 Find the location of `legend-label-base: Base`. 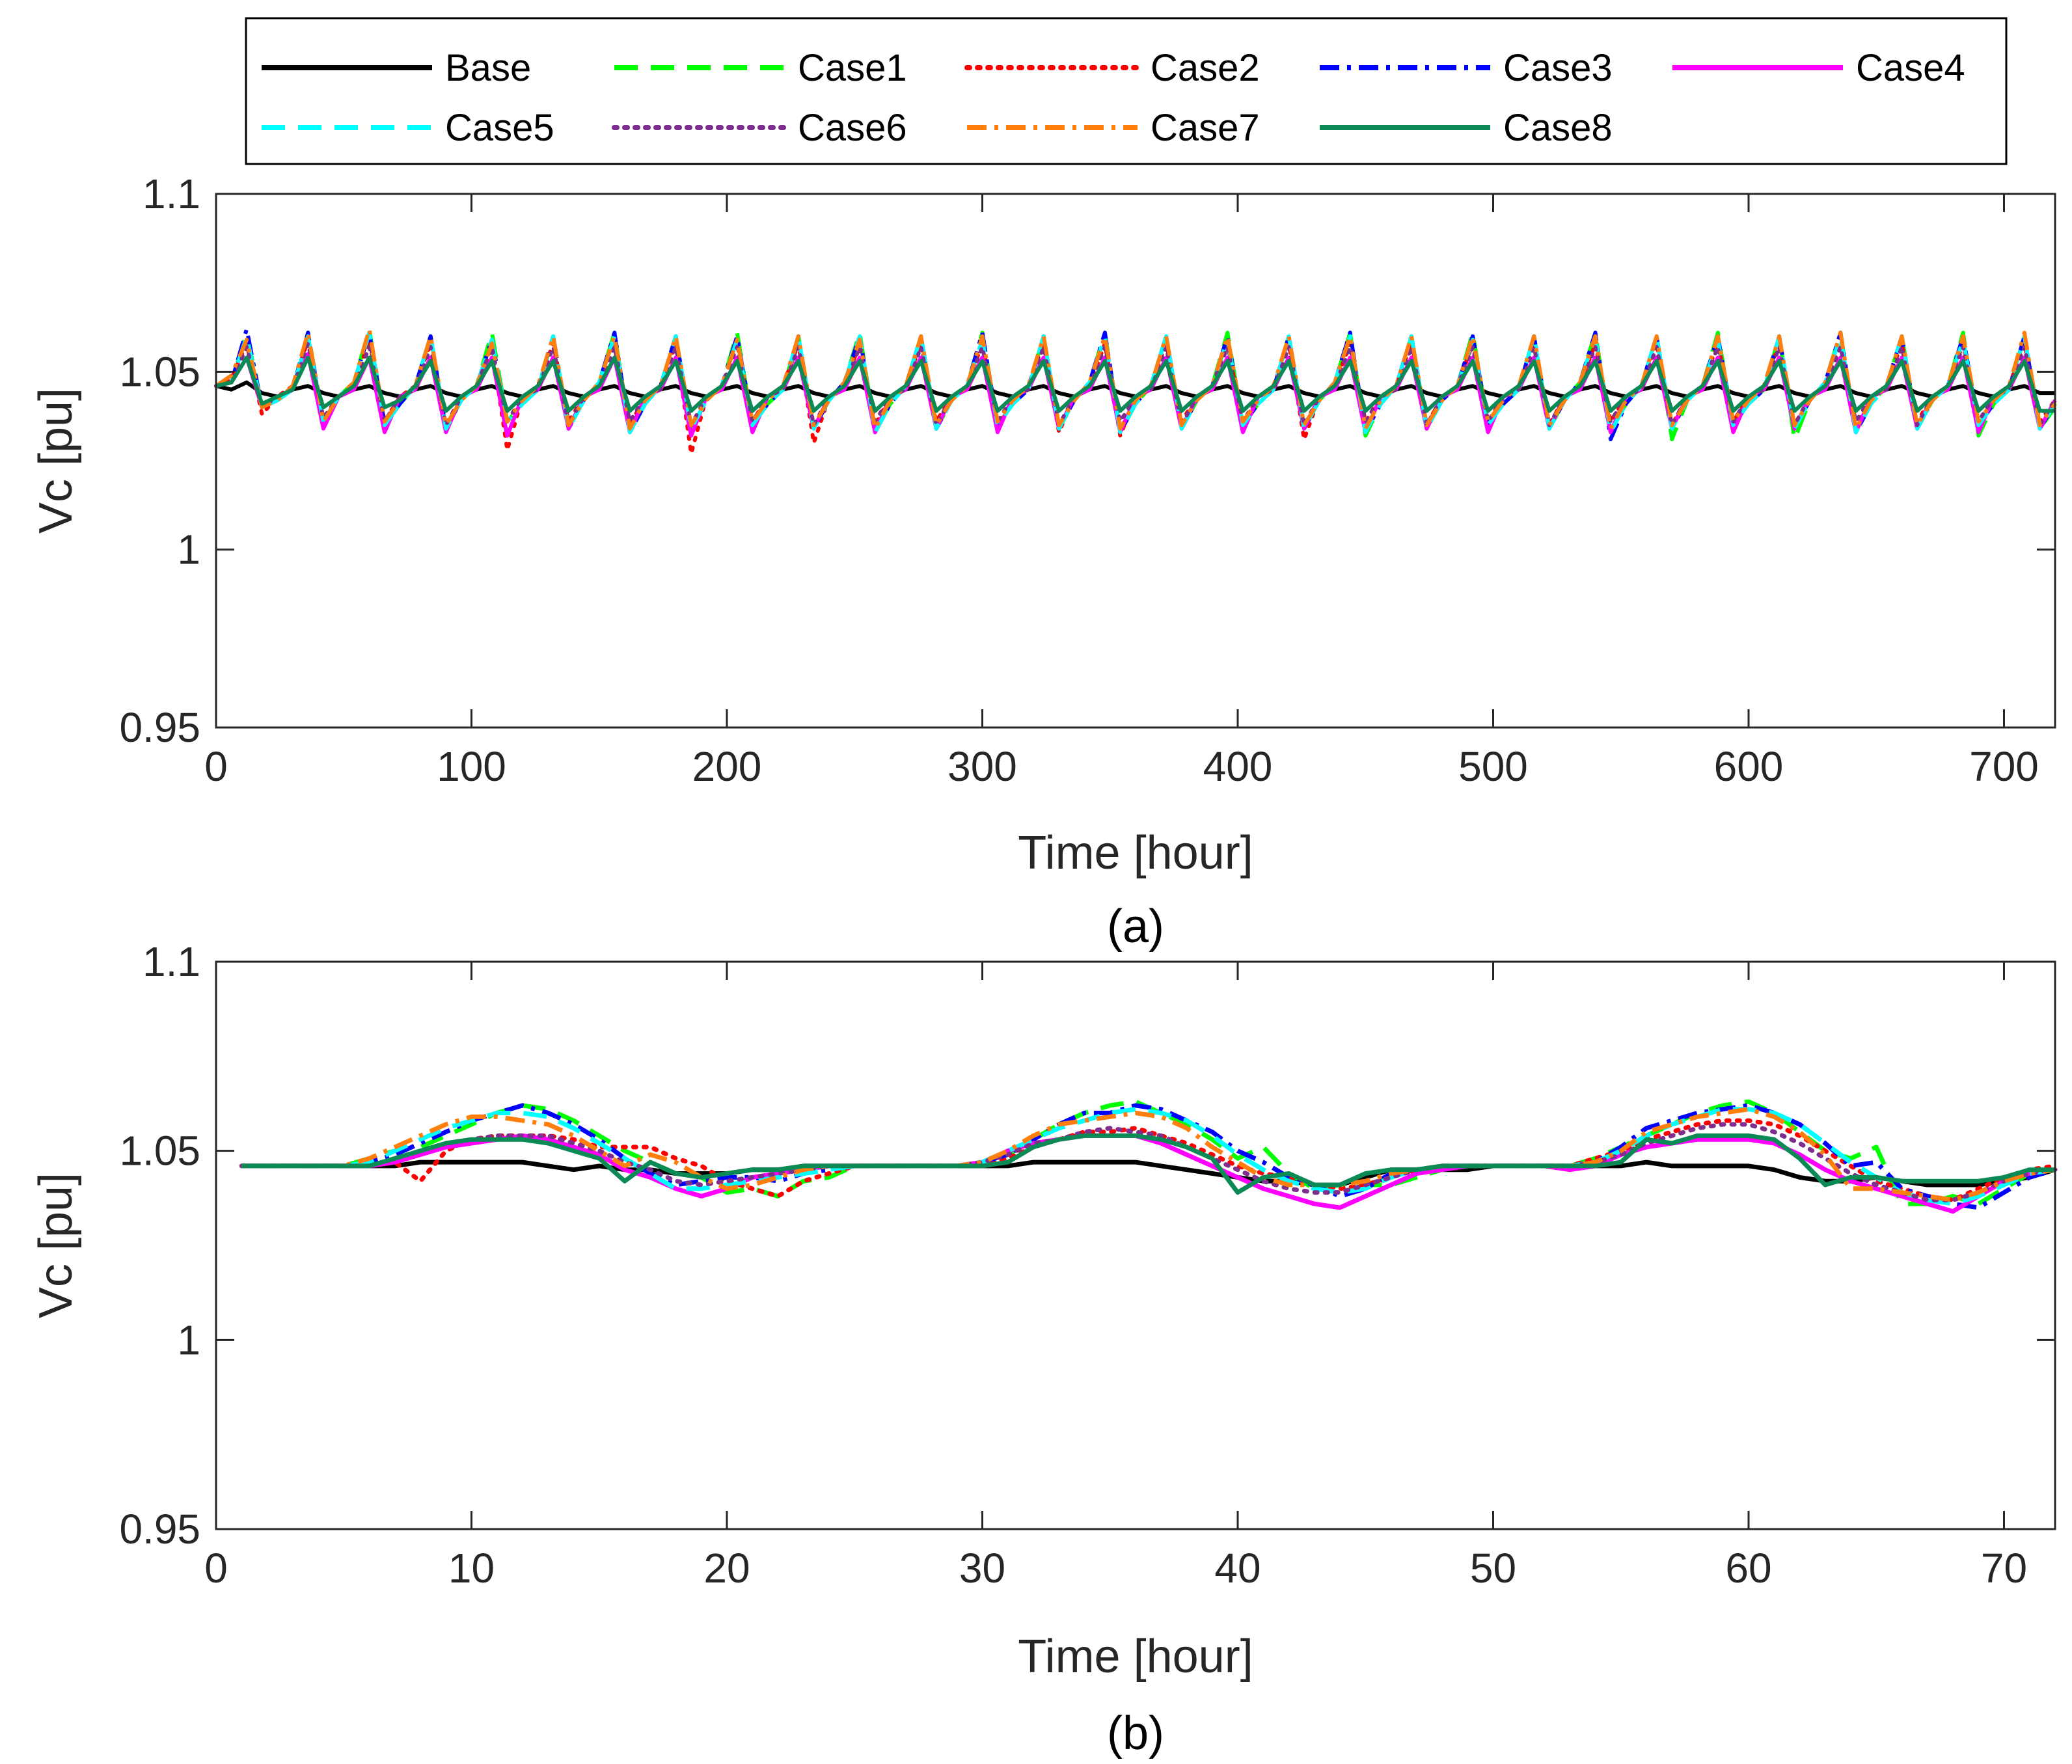

legend-label-base: Base is located at coordinates (488, 68).